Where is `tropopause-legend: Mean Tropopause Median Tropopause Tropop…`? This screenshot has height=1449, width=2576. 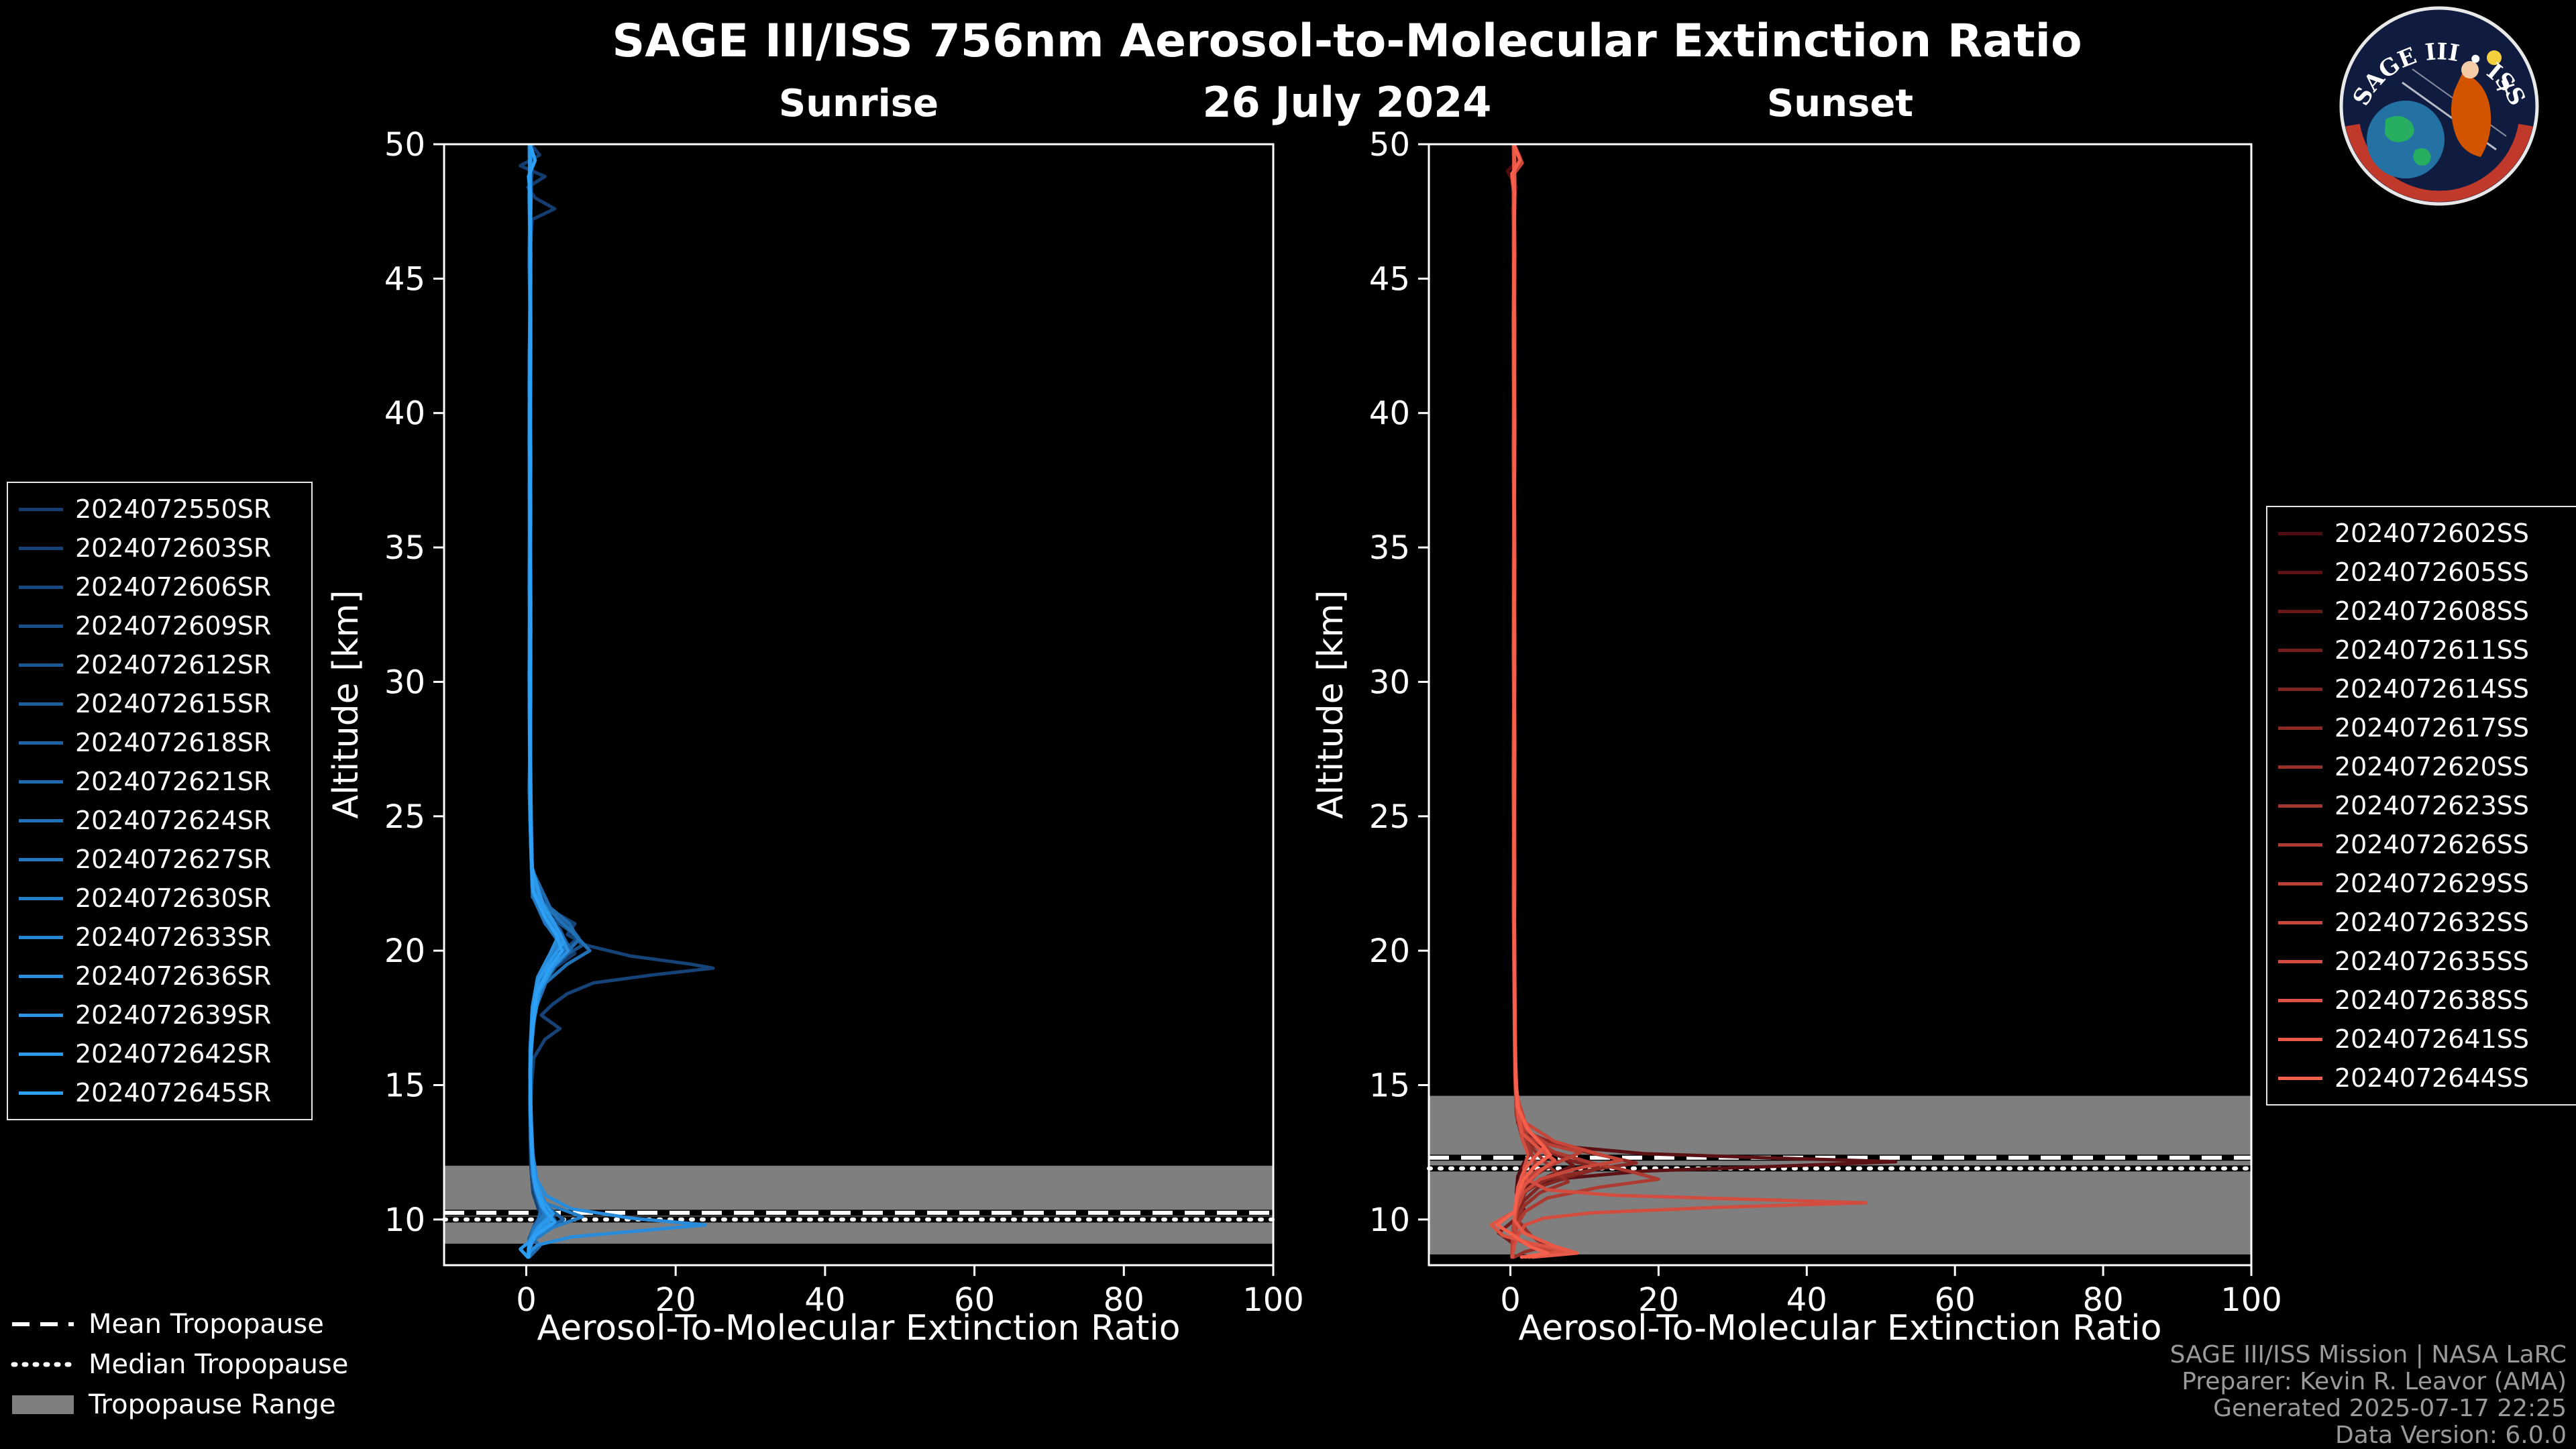
tropopause-legend: Mean Tropopause Median Tropopause Tropop… is located at coordinates (179, 1364).